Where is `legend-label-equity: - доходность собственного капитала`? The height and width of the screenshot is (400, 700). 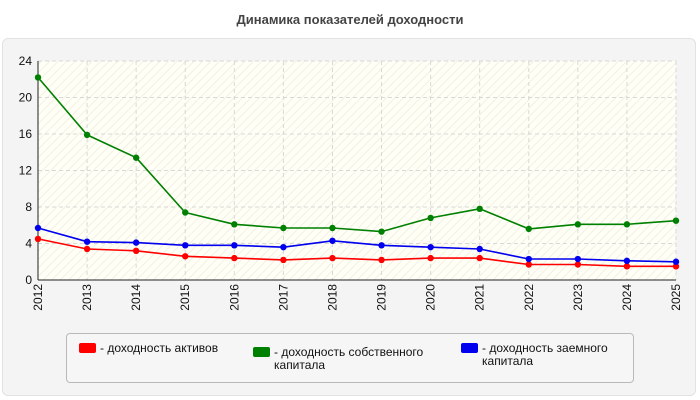 legend-label-equity: - доходность собственного капитала is located at coordinates (349, 358).